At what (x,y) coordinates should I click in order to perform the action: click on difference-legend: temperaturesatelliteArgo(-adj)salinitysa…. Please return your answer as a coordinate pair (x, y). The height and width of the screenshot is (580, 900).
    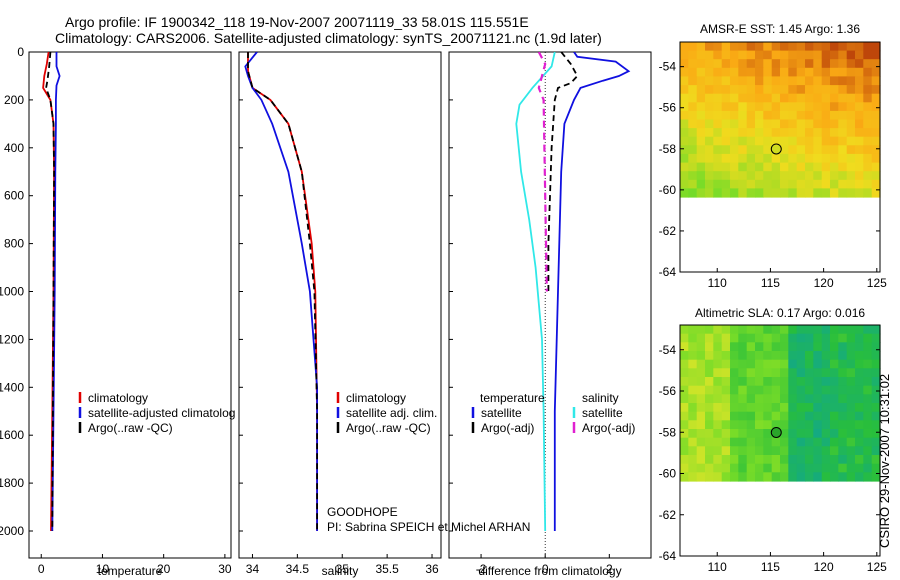
    Looking at the image, I should click on (553, 413).